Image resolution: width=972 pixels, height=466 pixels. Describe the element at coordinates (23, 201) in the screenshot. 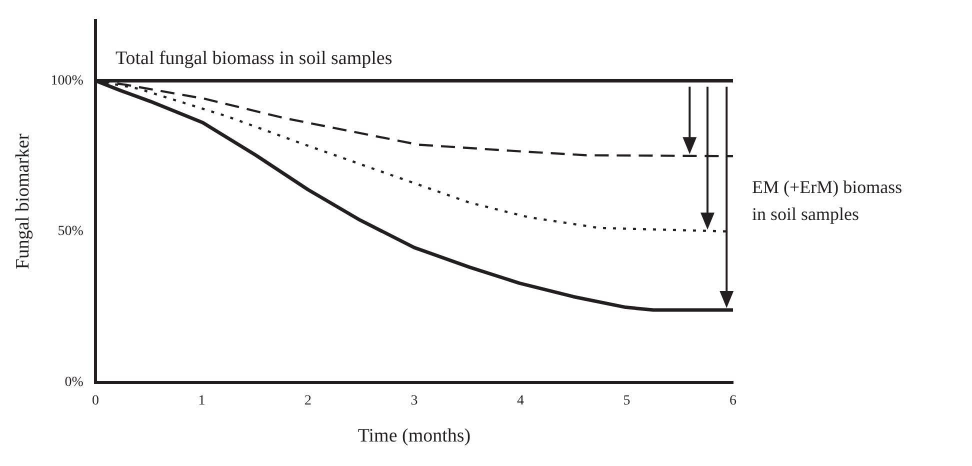

I see `y-axis-title: Fungal biomarker` at that location.